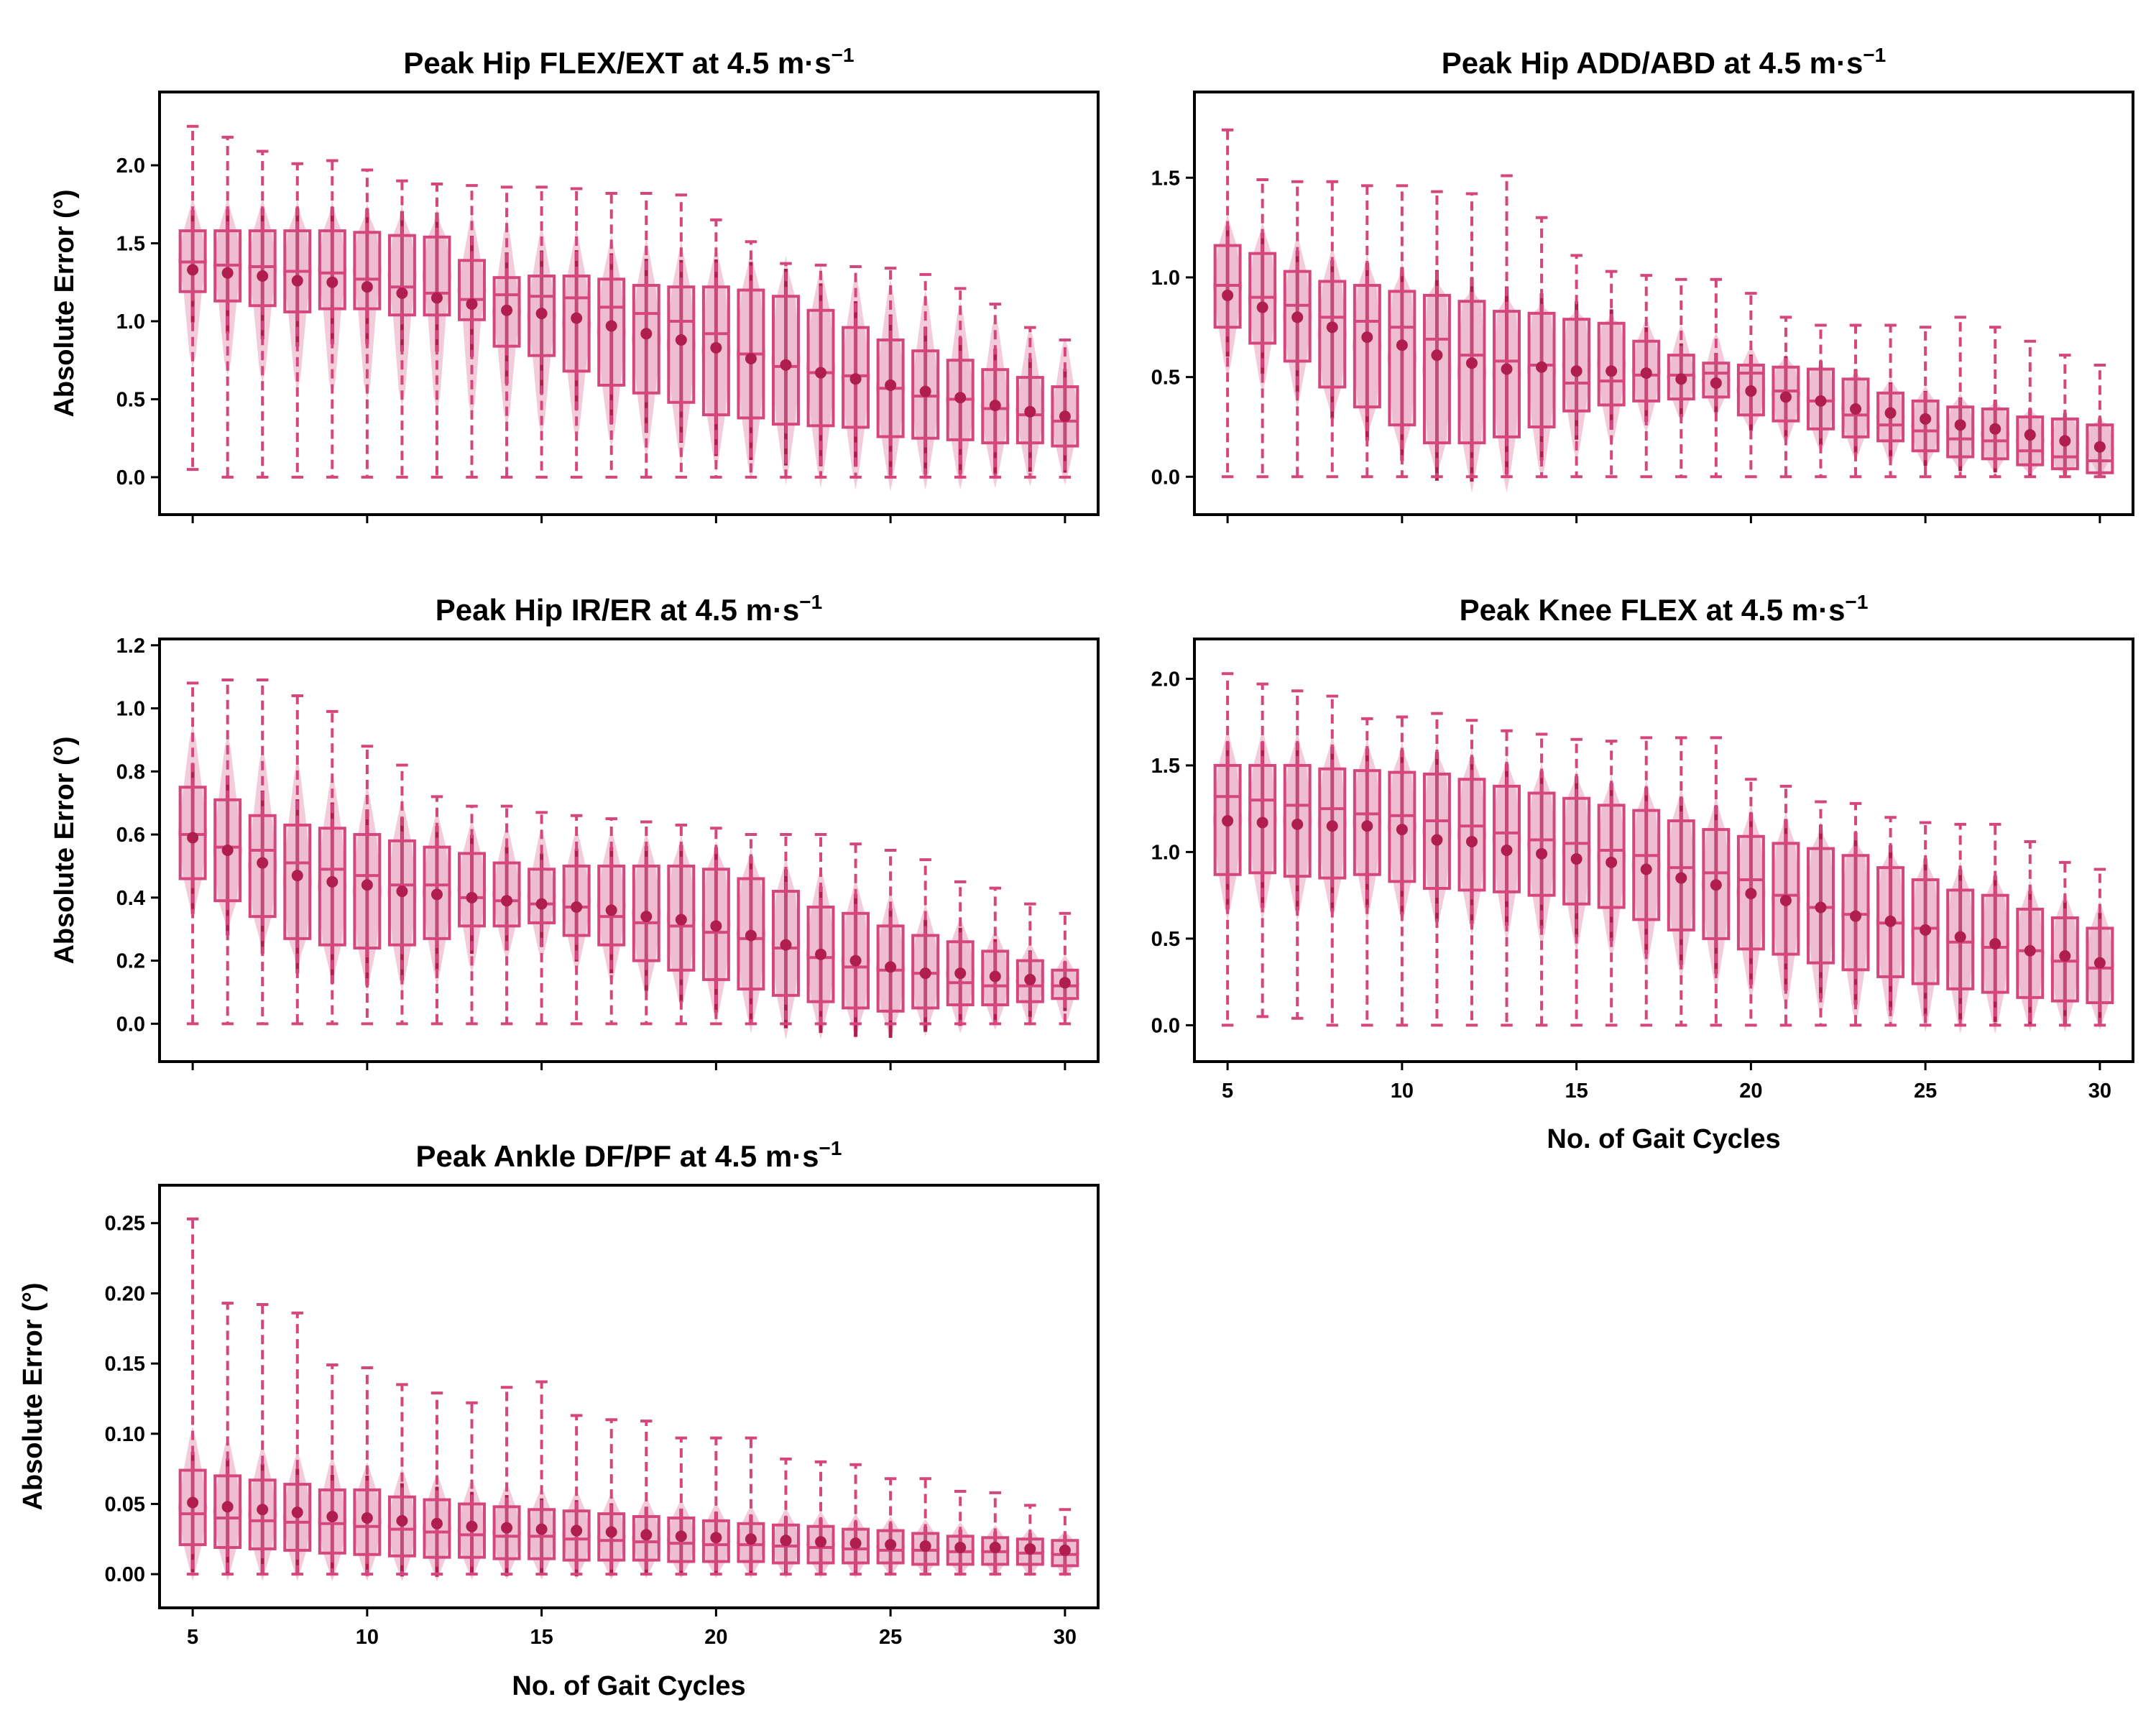 Image resolution: width=2156 pixels, height=1725 pixels. What do you see at coordinates (1166, 378) in the screenshot?
I see `y-tick-label: 0.5` at bounding box center [1166, 378].